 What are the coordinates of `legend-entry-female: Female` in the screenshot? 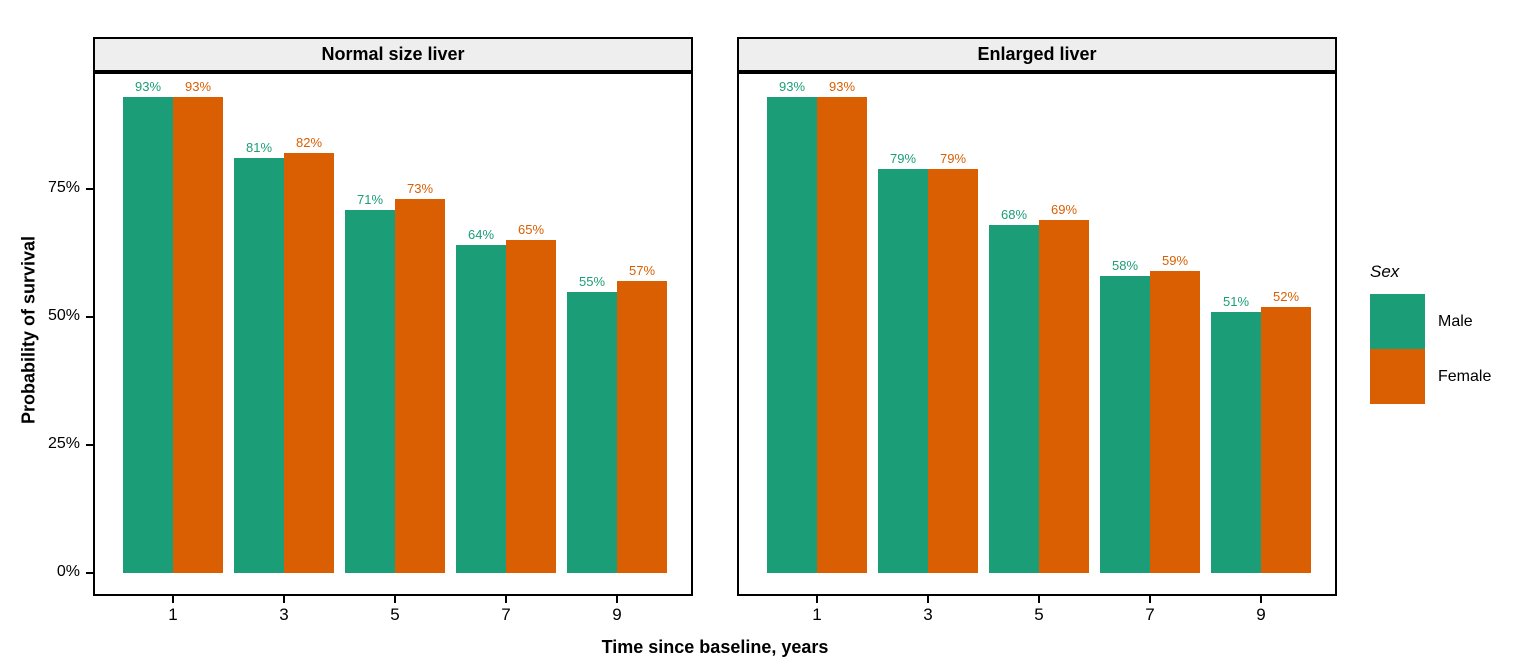 It's located at (1430, 376).